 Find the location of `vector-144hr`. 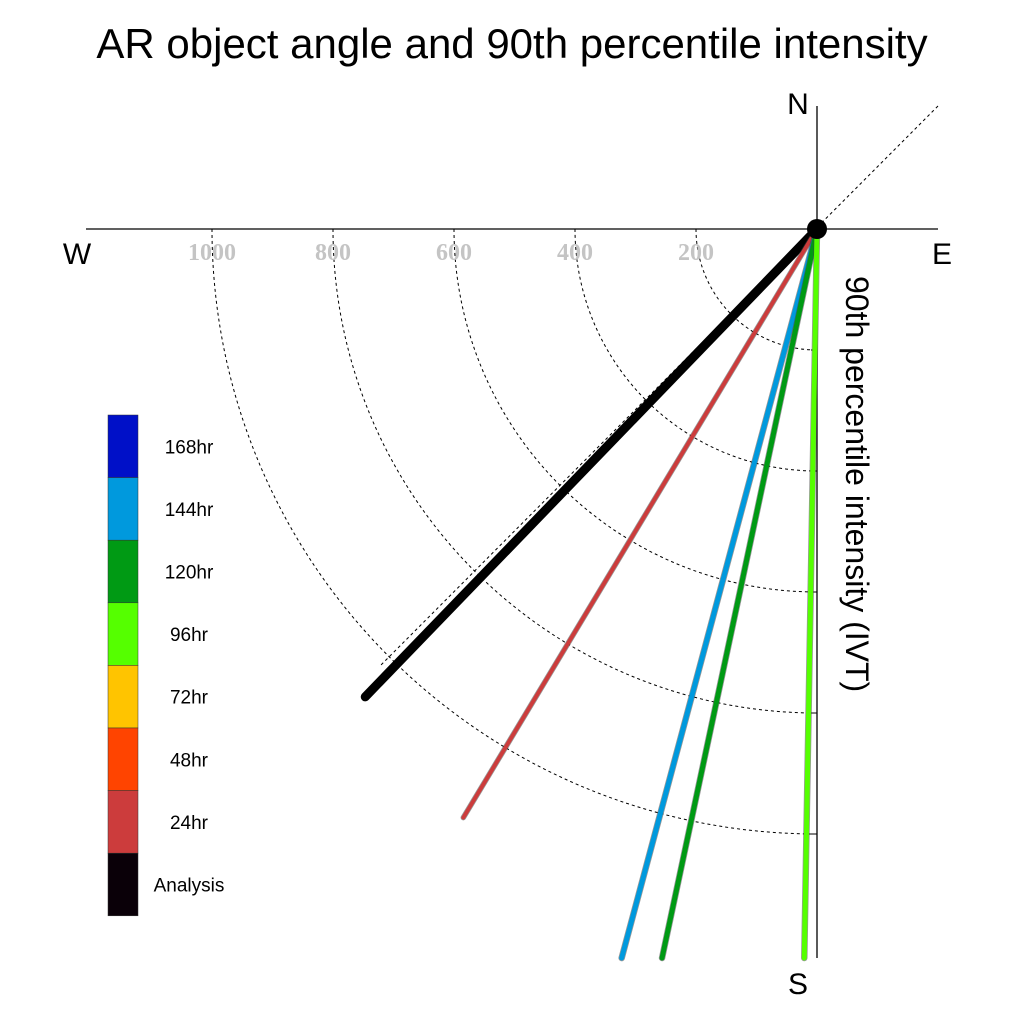

vector-144hr is located at coordinates (719, 593).